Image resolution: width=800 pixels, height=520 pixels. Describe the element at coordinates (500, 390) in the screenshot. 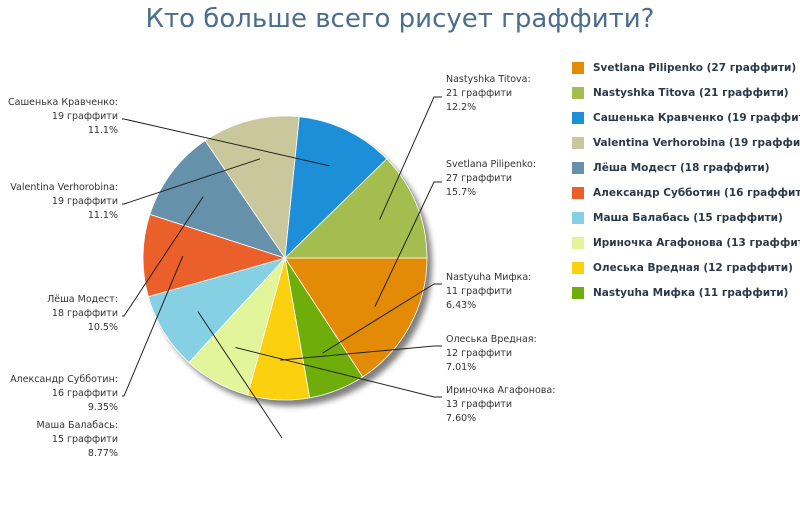

I see `slice-label-name: Ириночка Агафонова:` at that location.